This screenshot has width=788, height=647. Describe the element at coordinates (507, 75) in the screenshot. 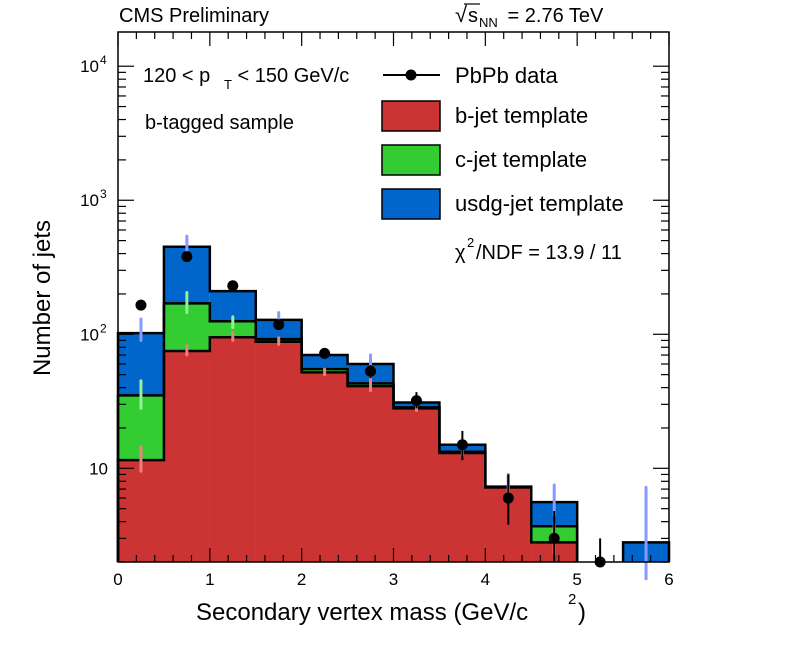

I see `legend-label-data: PbPb data` at that location.